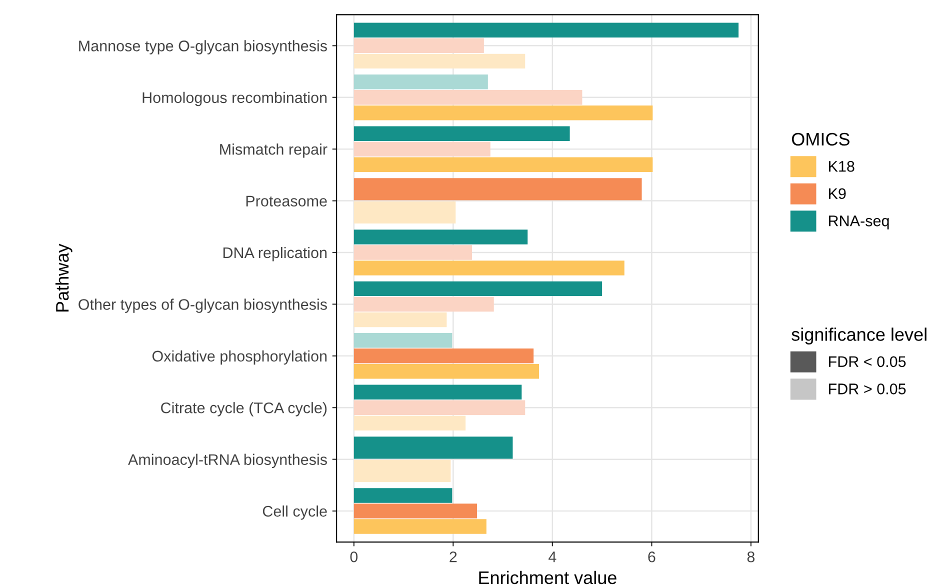  What do you see at coordinates (239, 357) in the screenshot?
I see `y-tick-label: Oxidative phosphorylation` at bounding box center [239, 357].